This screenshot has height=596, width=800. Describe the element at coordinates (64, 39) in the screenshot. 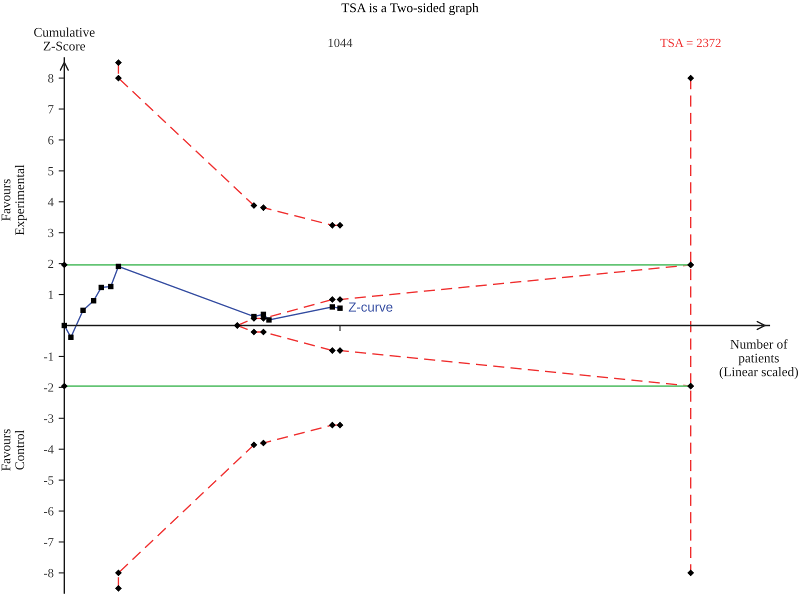

I see `y-axis-title: Cumulative Z-Score` at that location.